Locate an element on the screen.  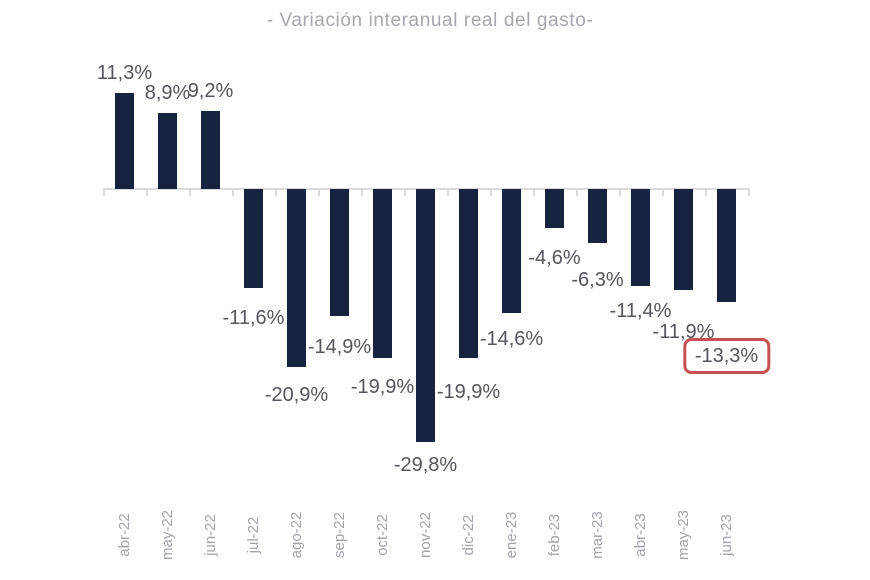
x-tick-label-oct-22: oct-22 is located at coordinates (382, 535).